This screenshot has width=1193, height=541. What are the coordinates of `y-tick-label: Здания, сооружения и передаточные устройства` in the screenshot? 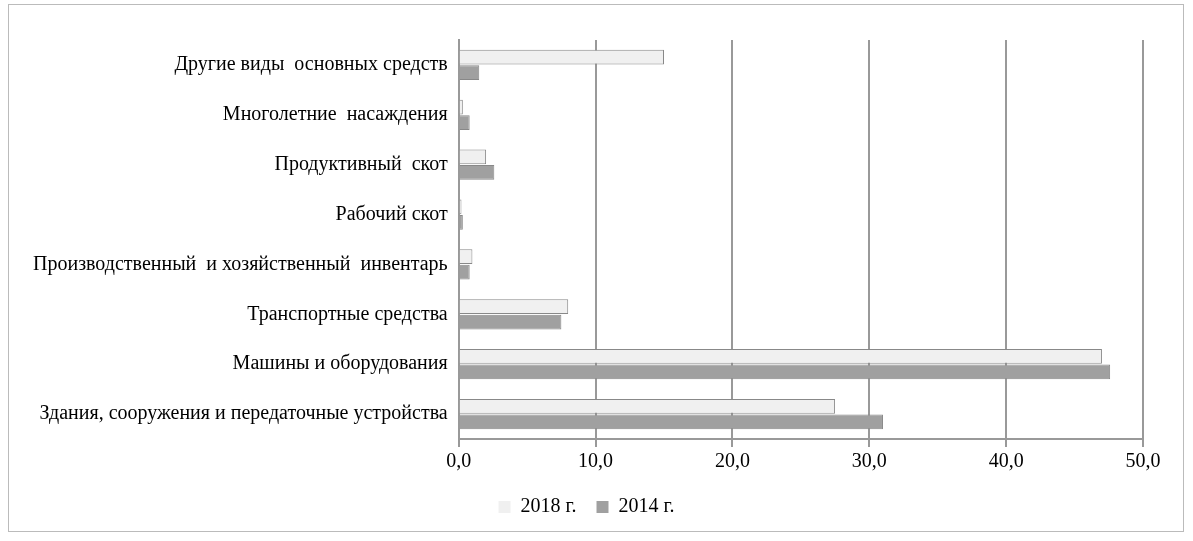 It's located at (243, 413).